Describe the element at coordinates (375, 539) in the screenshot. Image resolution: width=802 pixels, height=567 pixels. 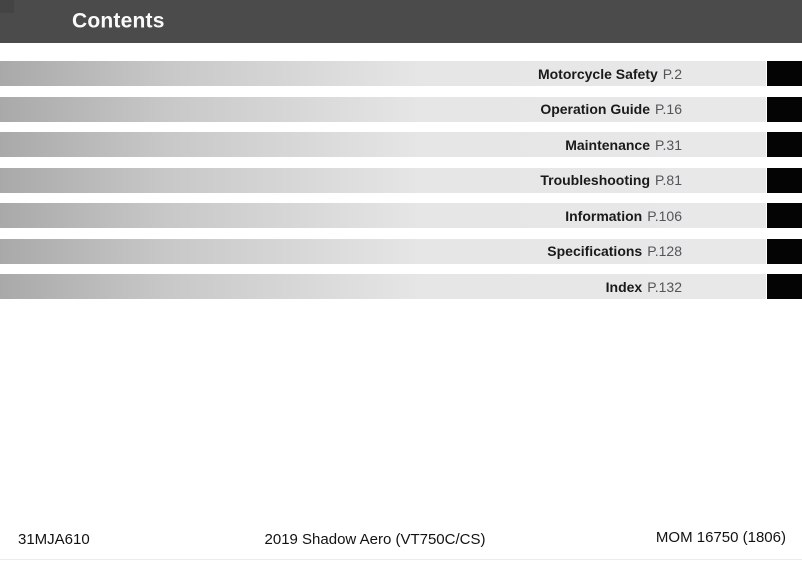
I see `footer-model-name: 2019 Shadow Aero (VT750C/CS)` at that location.